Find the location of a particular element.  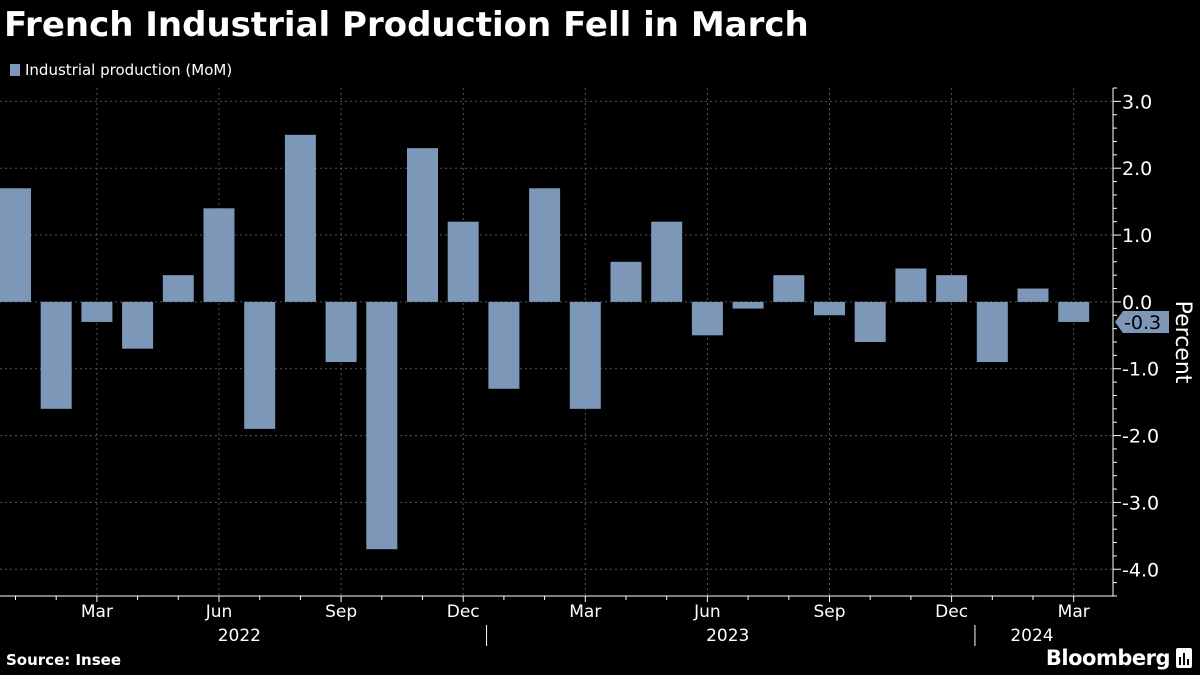

source-note: Source: Insee is located at coordinates (64, 660).